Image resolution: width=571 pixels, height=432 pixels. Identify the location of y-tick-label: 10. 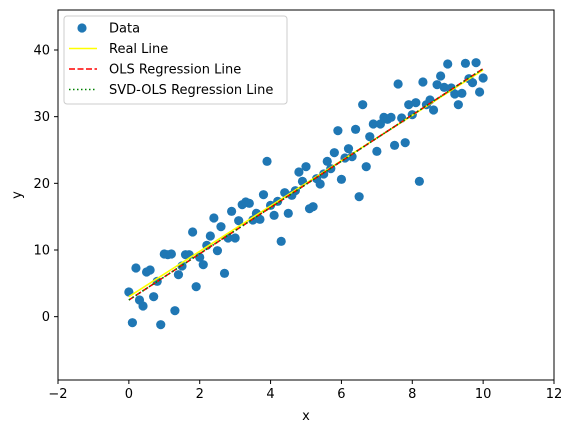
(41, 251).